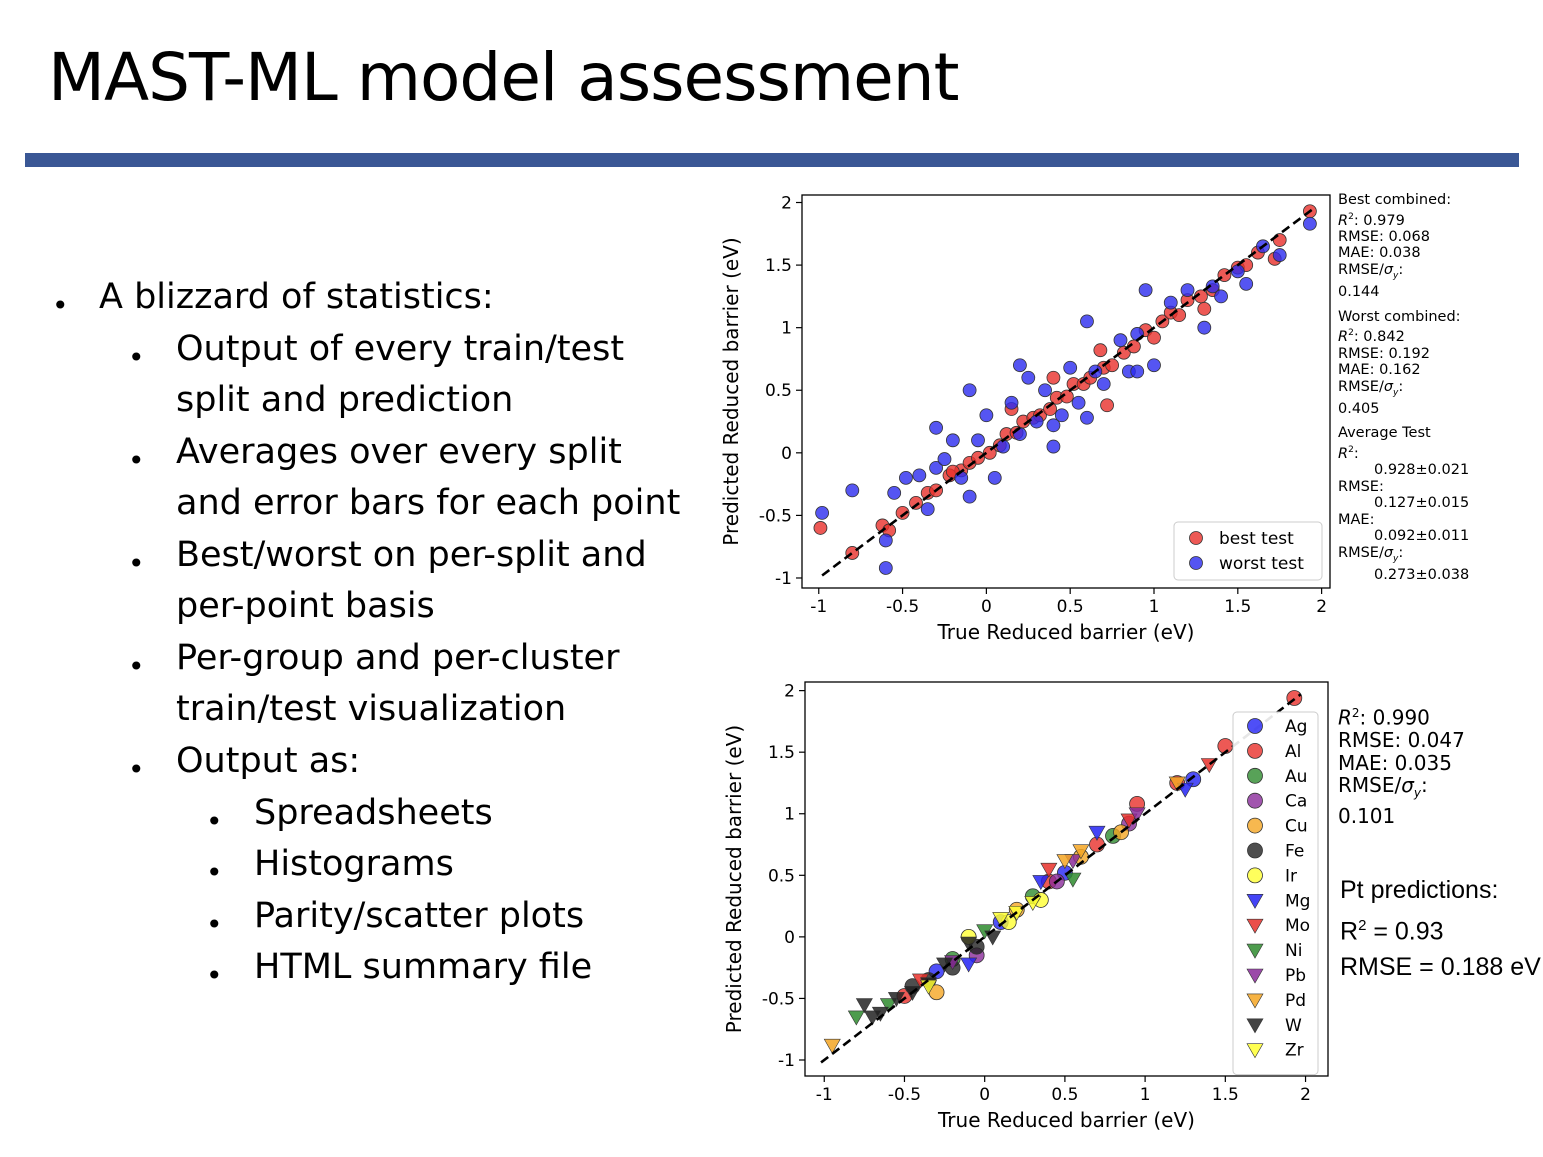 Image resolution: width=1543 pixels, height=1157 pixels. Describe the element at coordinates (1379, 253) in the screenshot. I see `stat-best-mae: MAE: 0.038` at that location.